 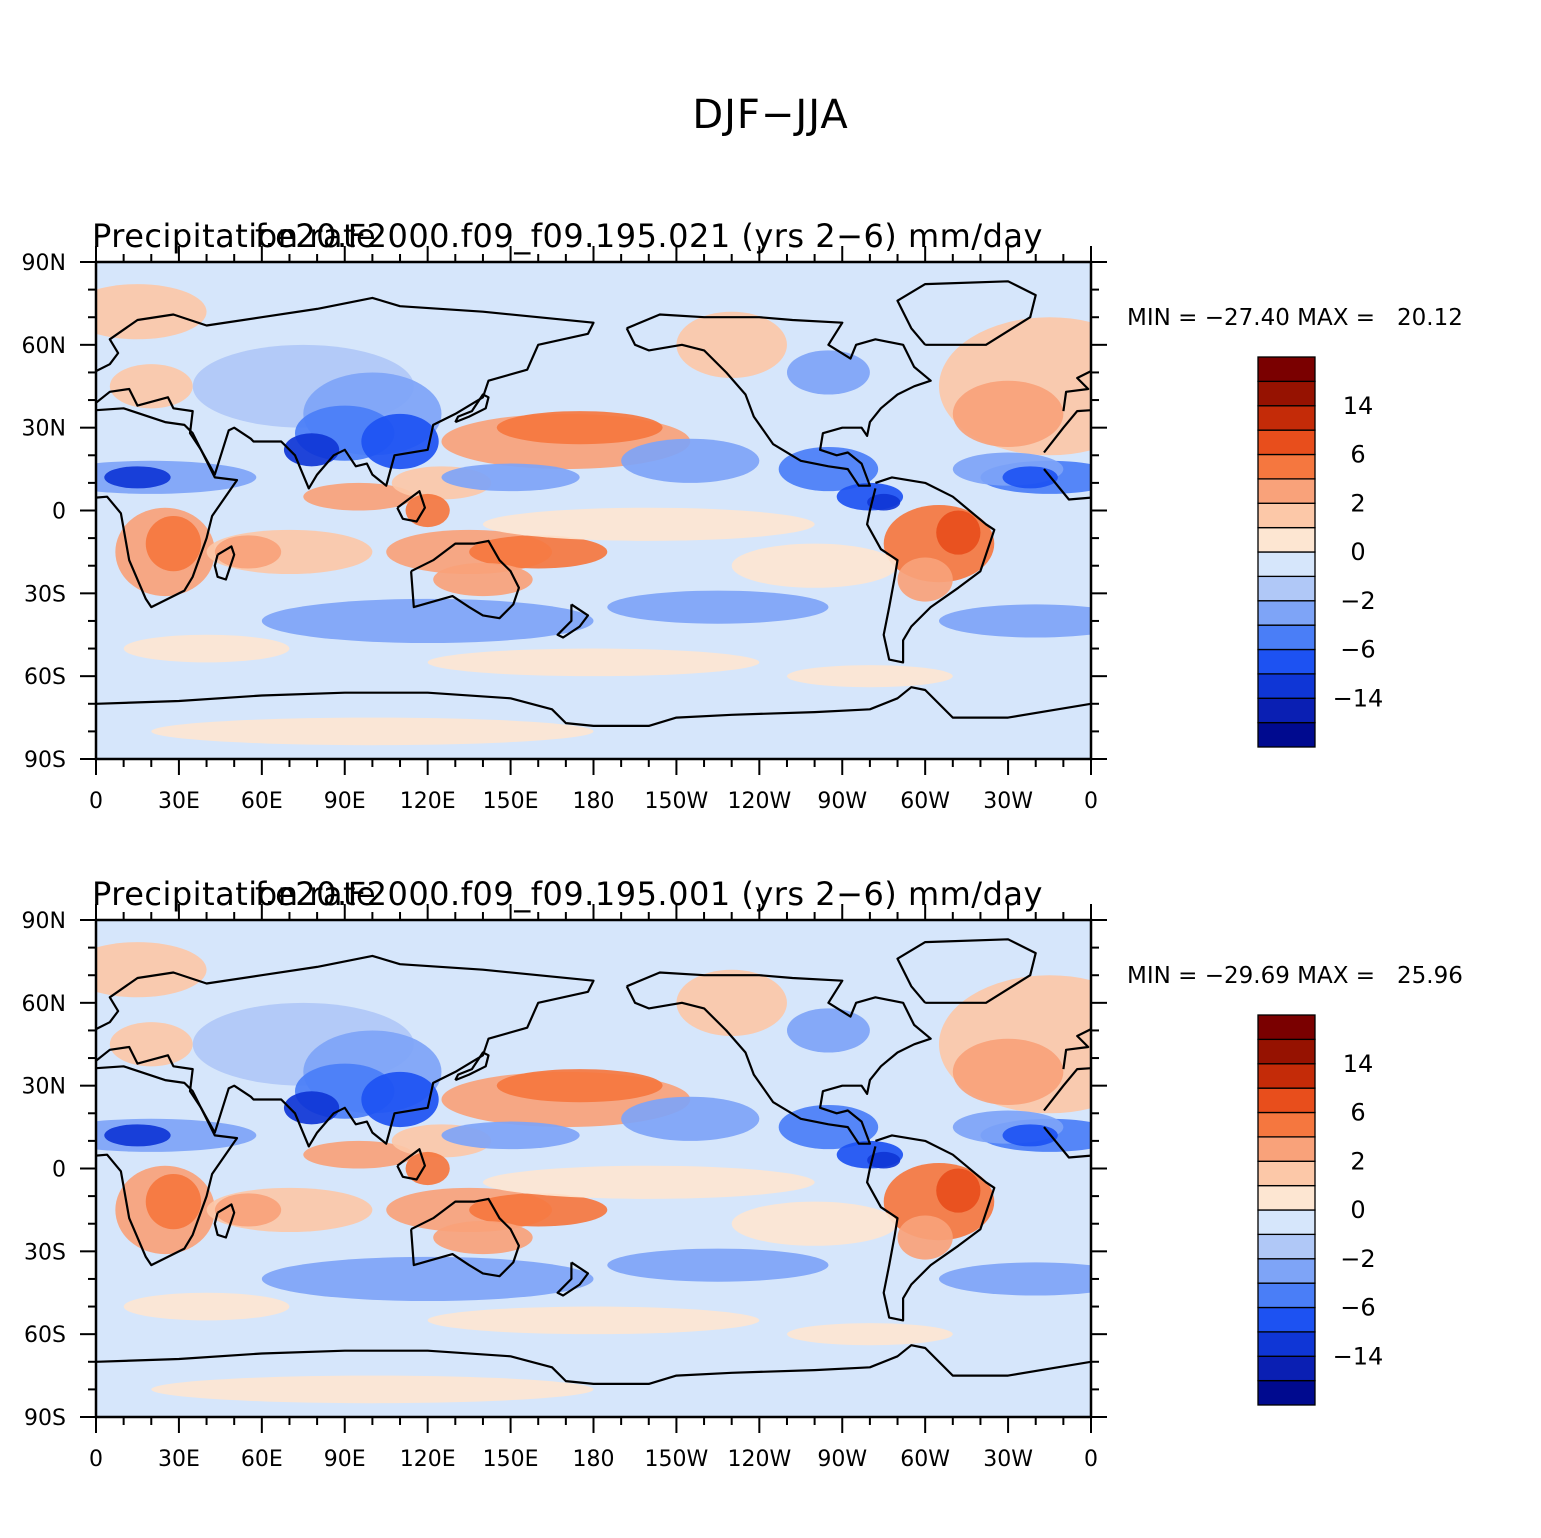 What do you see at coordinates (1357, 650) in the screenshot?
I see `colorbar-label: −6` at bounding box center [1357, 650].